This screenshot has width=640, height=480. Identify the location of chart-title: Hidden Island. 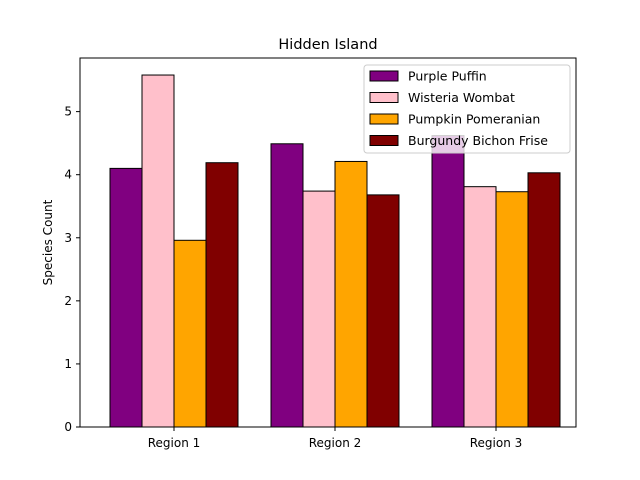
(327, 45).